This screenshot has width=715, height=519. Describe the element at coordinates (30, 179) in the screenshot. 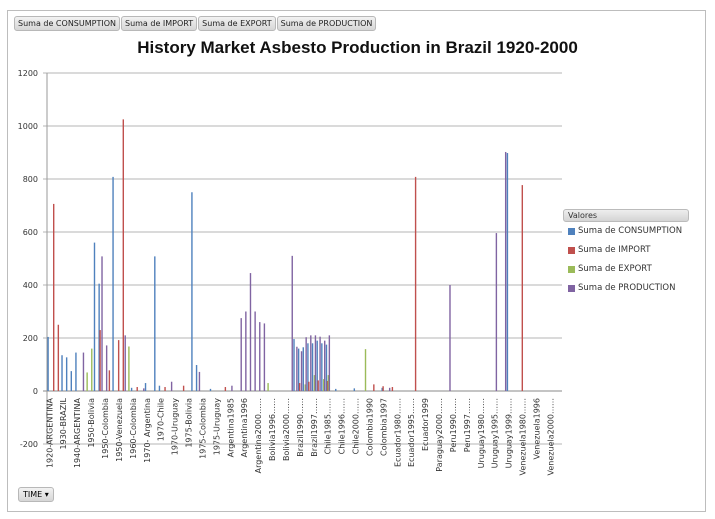

I see `y-tick-label: 800` at that location.